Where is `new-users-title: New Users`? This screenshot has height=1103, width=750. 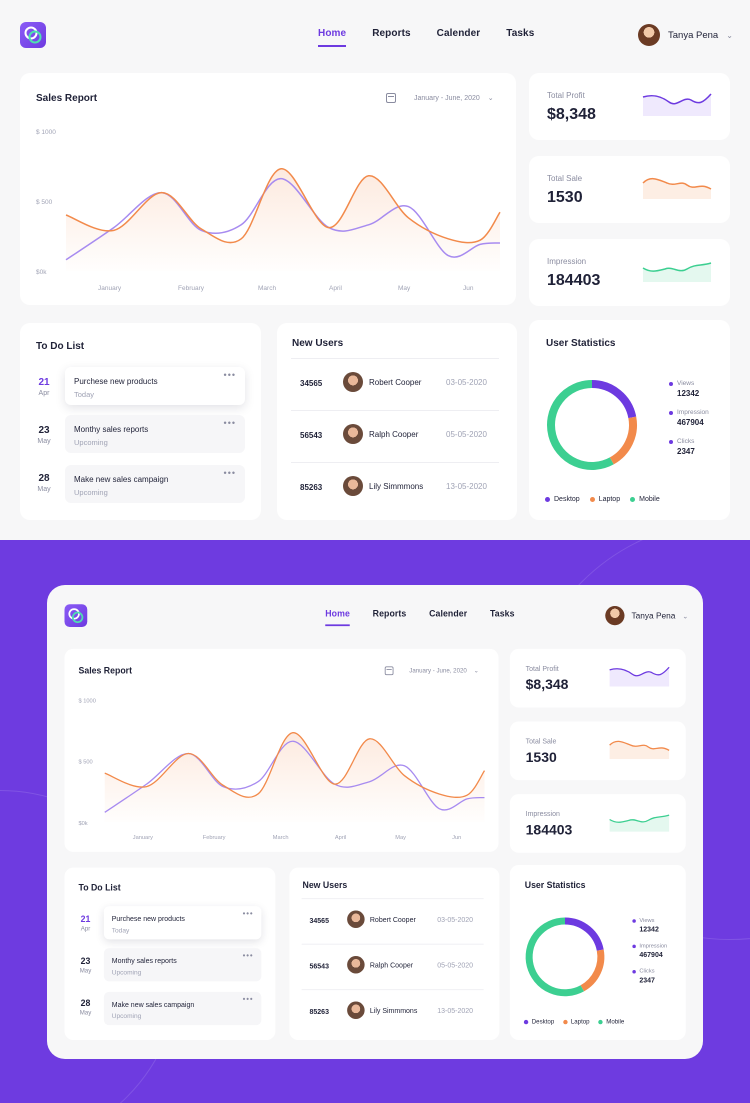
new-users-title: New Users is located at coordinates (318, 343).